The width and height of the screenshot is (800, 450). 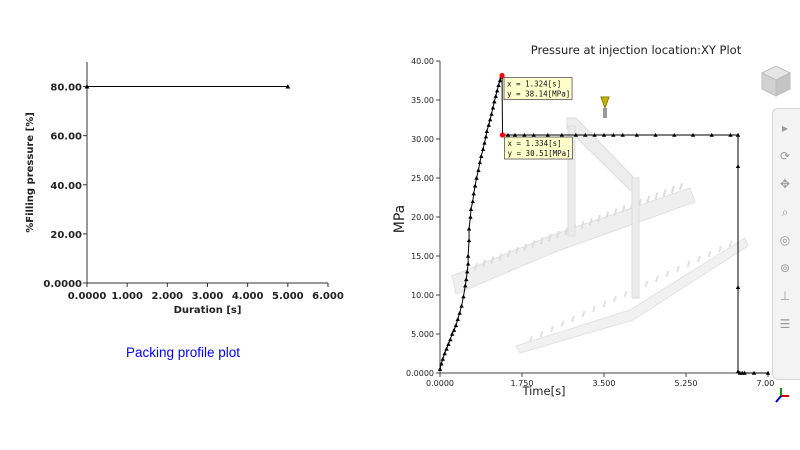 What do you see at coordinates (248, 296) in the screenshot?
I see `x-tick-label: 4.000` at bounding box center [248, 296].